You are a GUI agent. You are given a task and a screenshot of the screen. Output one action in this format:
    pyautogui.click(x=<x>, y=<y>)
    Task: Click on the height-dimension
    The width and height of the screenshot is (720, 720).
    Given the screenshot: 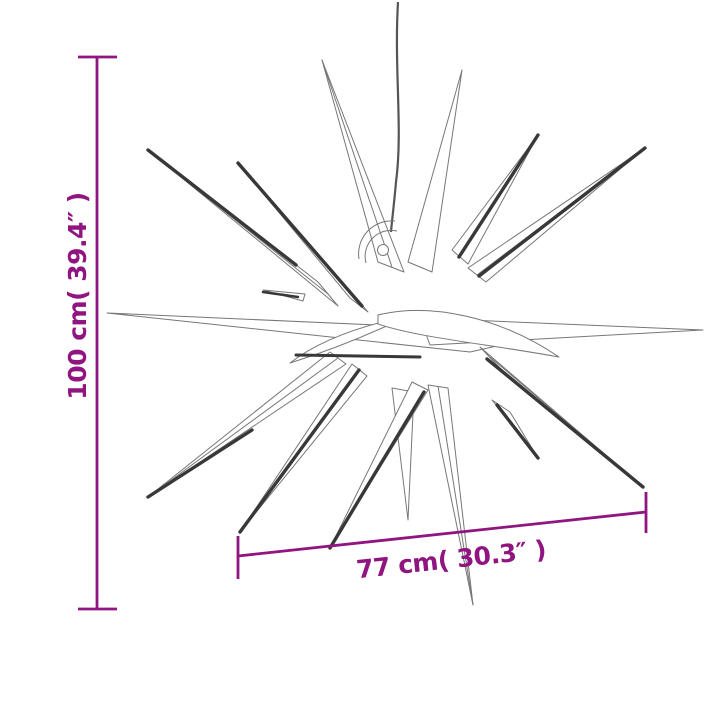 What is the action you would take?
    pyautogui.click(x=97, y=333)
    